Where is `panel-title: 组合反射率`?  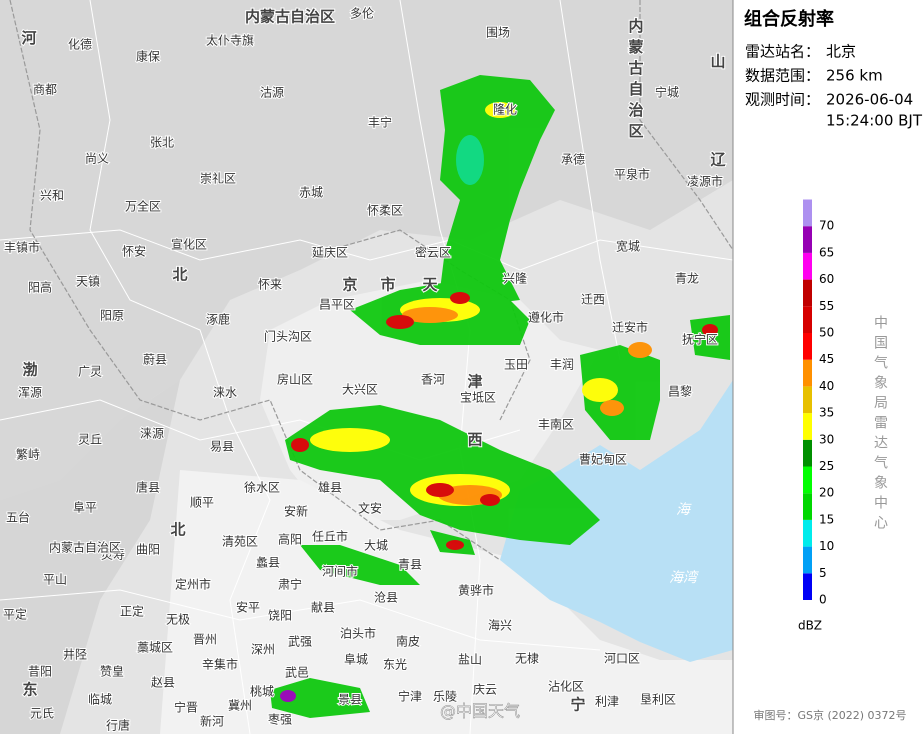 panel-title: 组合反射率 is located at coordinates (789, 19).